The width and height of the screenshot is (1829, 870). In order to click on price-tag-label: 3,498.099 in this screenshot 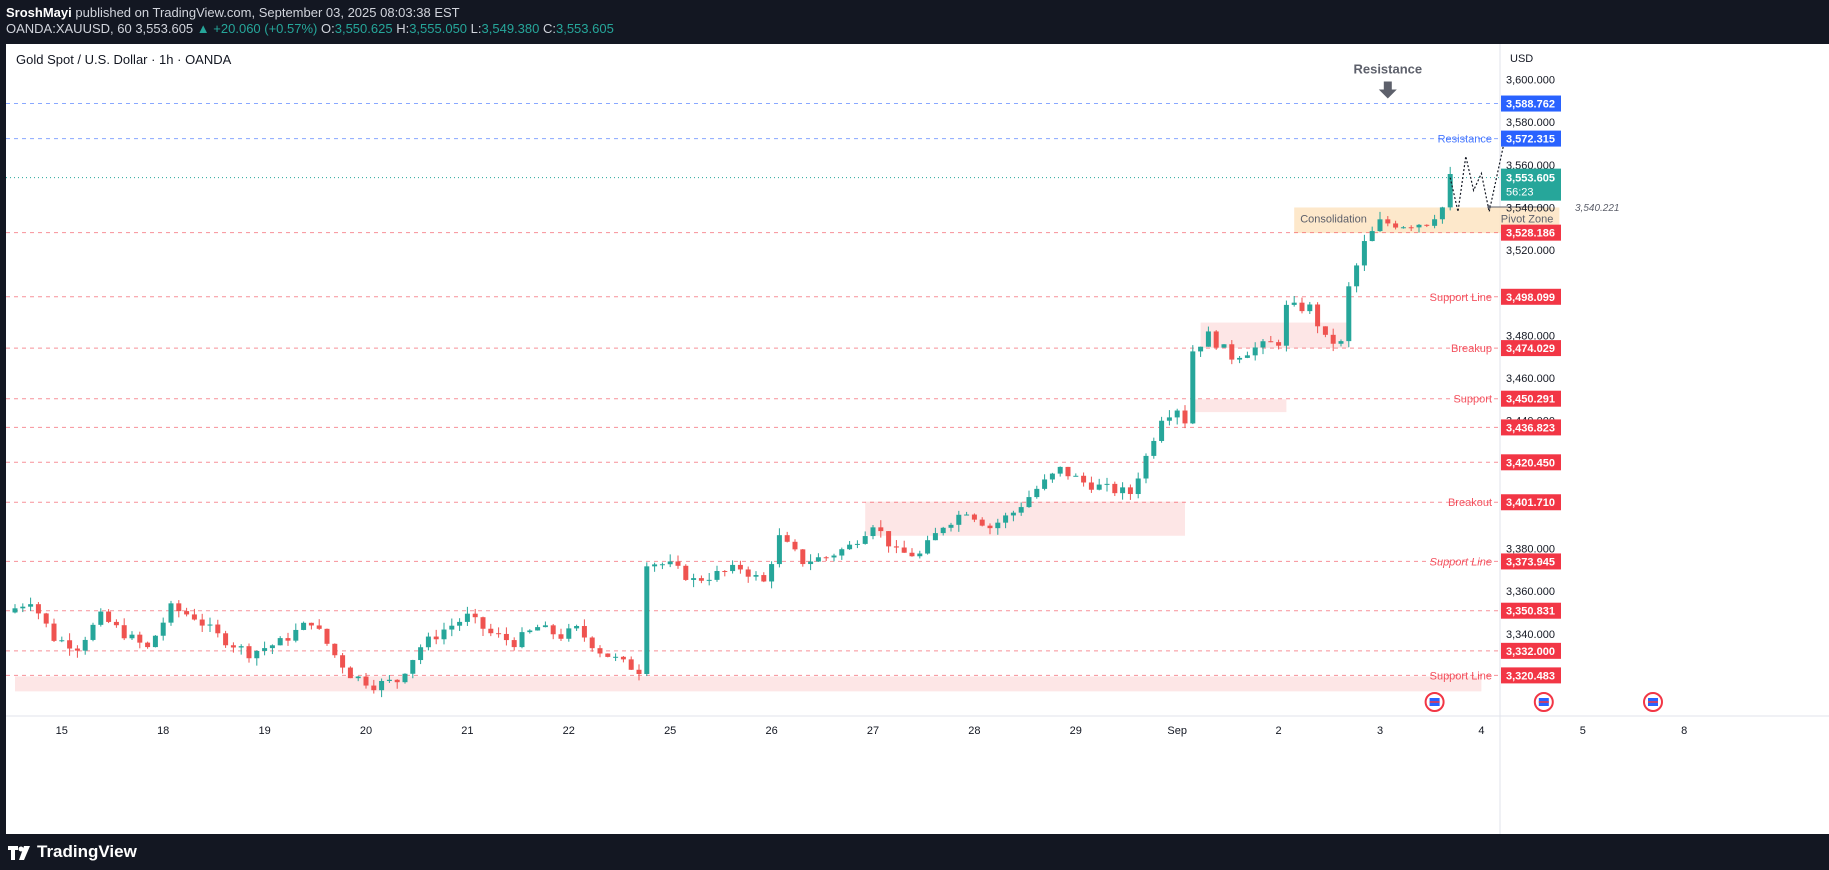, I will do `click(1530, 298)`.